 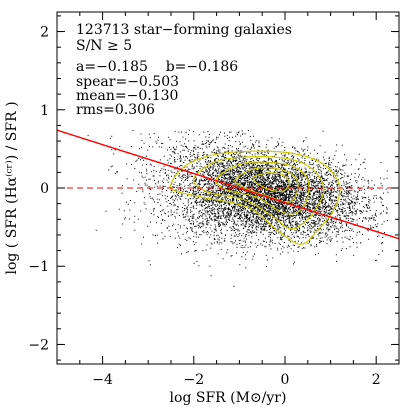 What do you see at coordinates (44, 189) in the screenshot?
I see `y-tick-label: 0` at bounding box center [44, 189].